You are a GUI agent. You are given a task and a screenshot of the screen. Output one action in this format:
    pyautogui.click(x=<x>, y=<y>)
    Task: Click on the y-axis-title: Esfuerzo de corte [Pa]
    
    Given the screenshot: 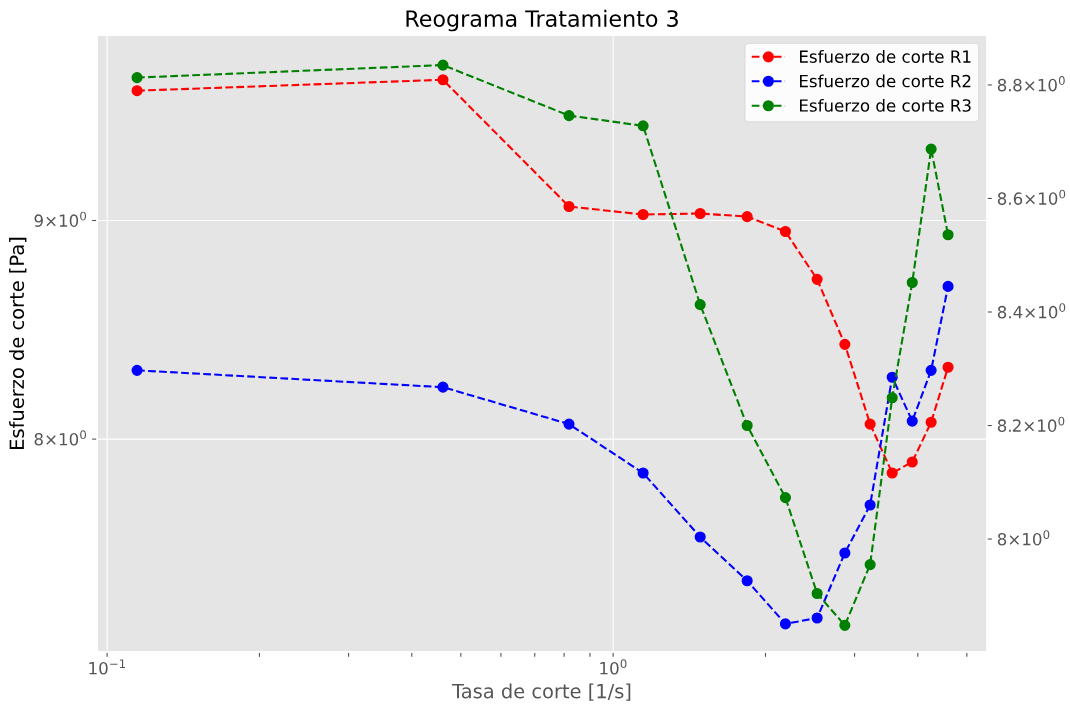 What is the action you would take?
    pyautogui.click(x=18, y=343)
    